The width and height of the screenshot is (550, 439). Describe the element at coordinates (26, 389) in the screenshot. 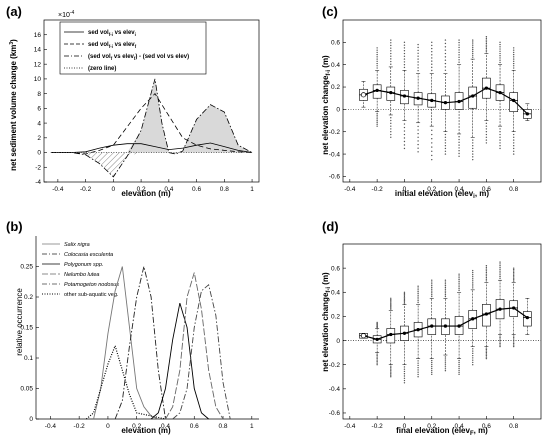

I see `y-tick-label: 0.05` at that location.